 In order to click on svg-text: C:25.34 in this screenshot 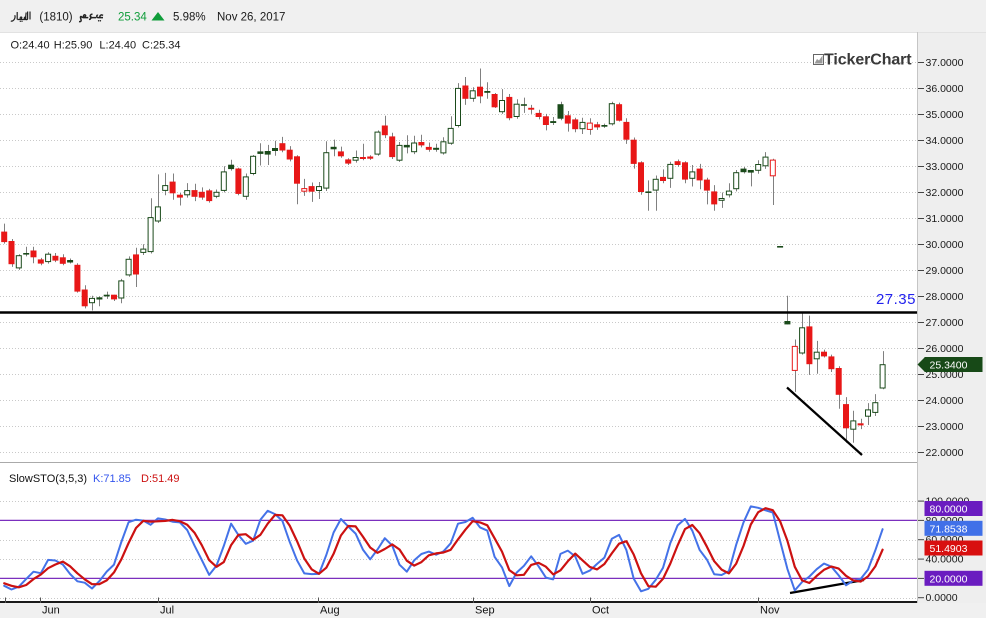, I will do `click(161, 46)`.